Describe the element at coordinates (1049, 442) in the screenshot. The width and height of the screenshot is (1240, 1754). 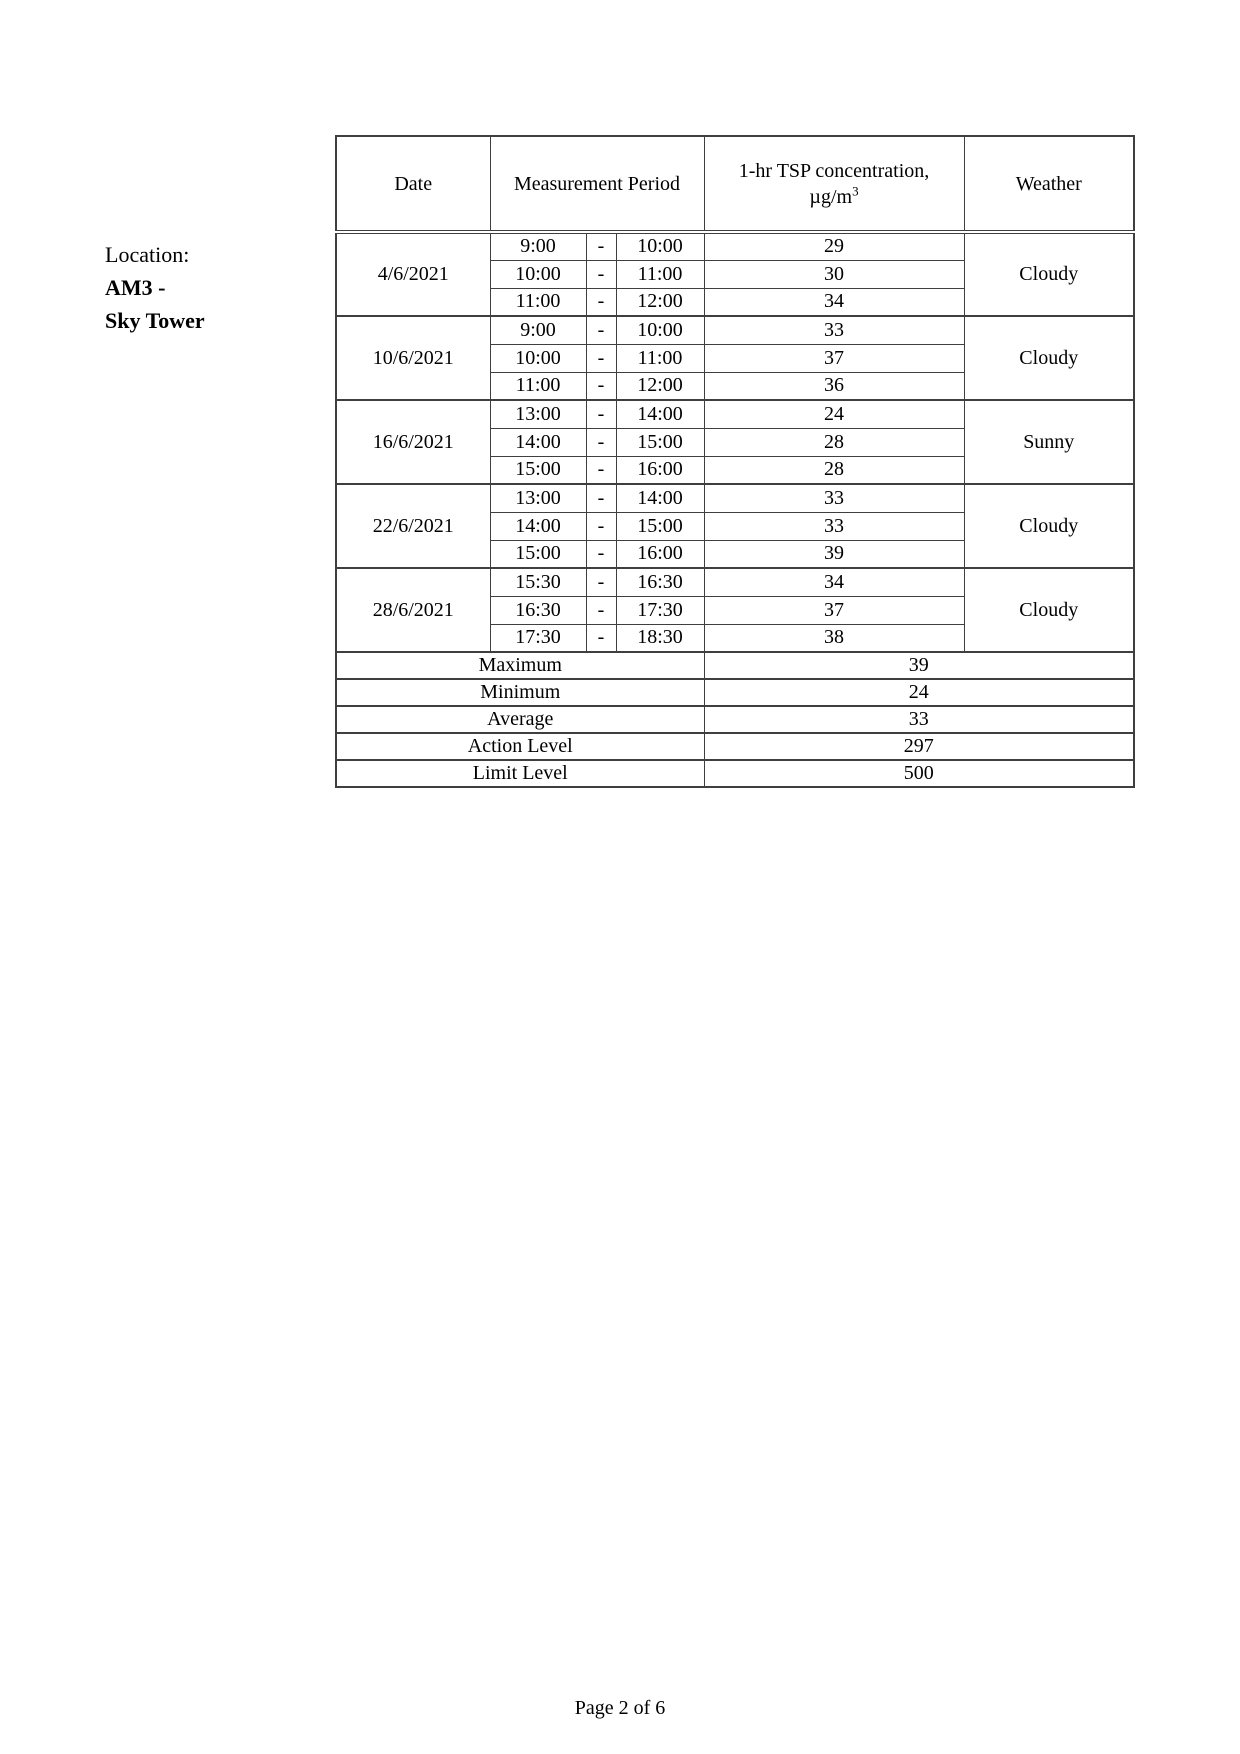
I see `weather-cell: Sunny` at that location.